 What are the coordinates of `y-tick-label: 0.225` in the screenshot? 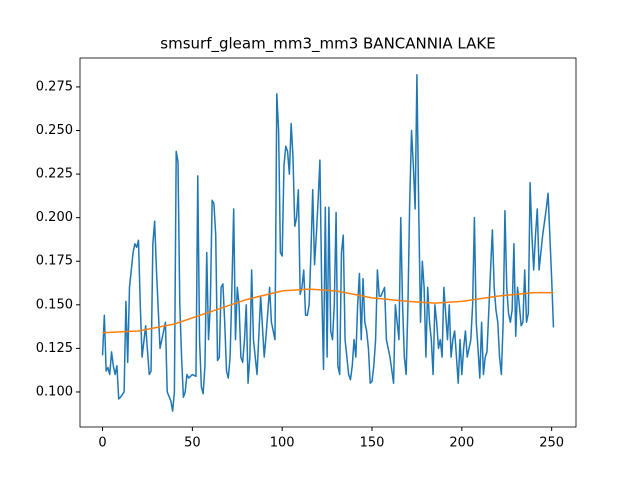 It's located at (54, 174).